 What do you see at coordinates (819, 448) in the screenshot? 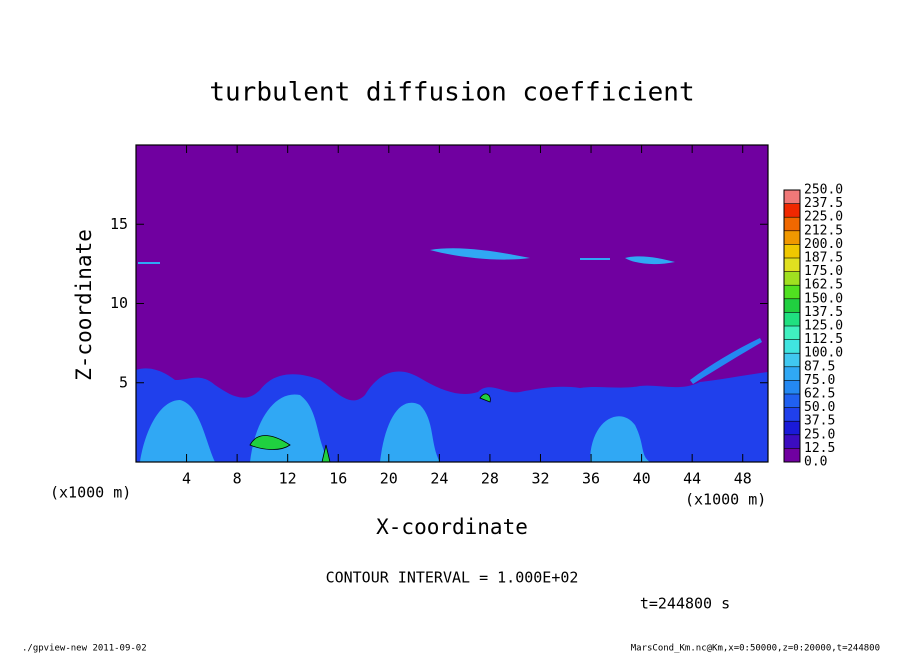
I see `colorbar-label: 12.5` at bounding box center [819, 448].